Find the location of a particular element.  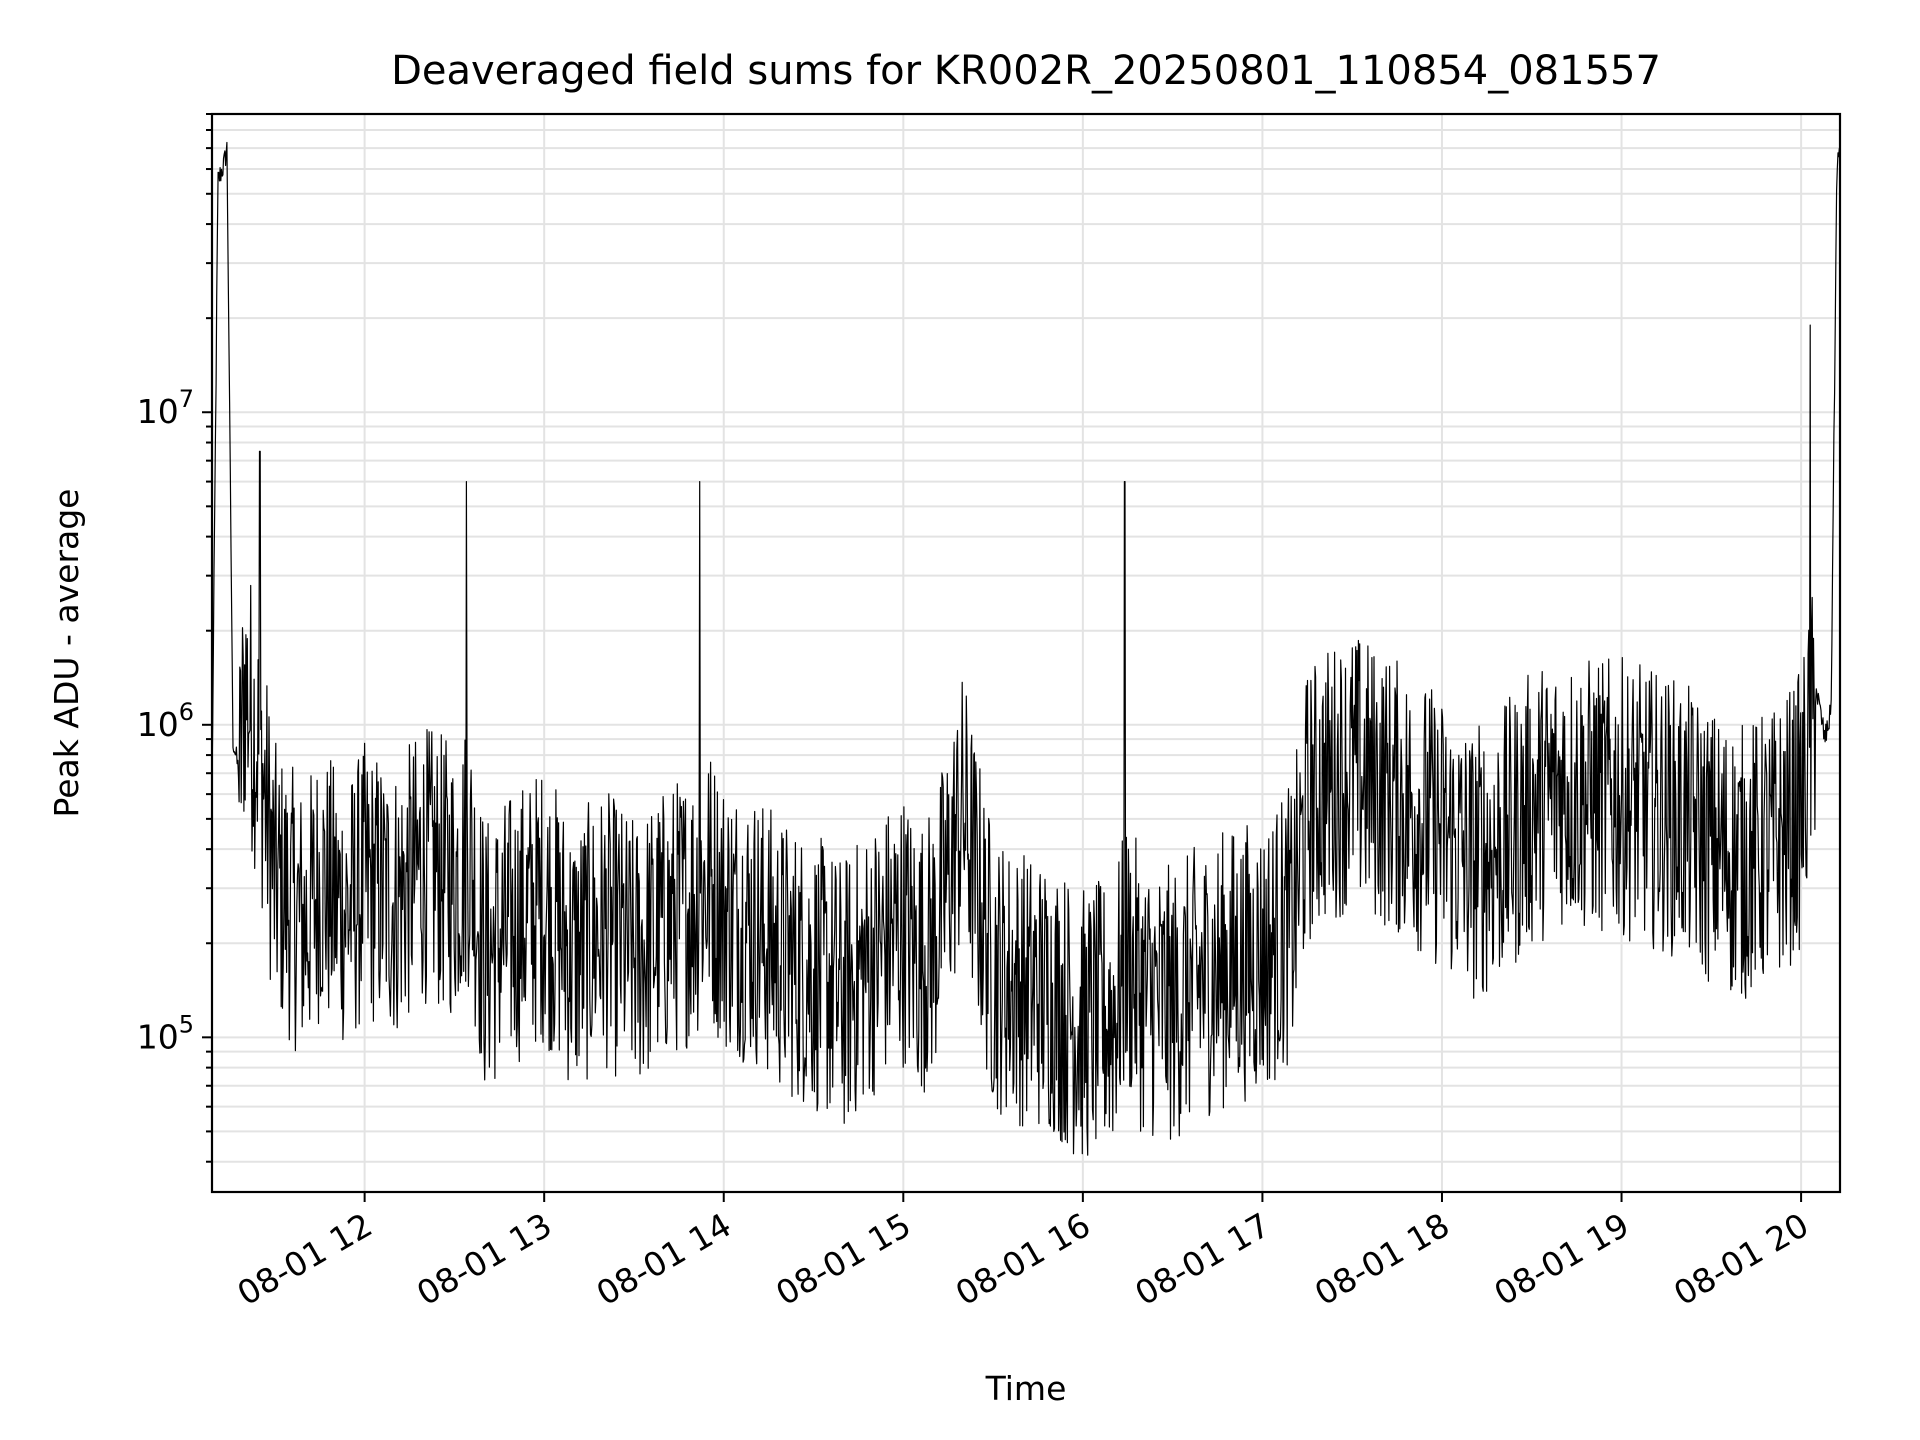

y-tick-label: 10⁶ is located at coordinates (165, 721).